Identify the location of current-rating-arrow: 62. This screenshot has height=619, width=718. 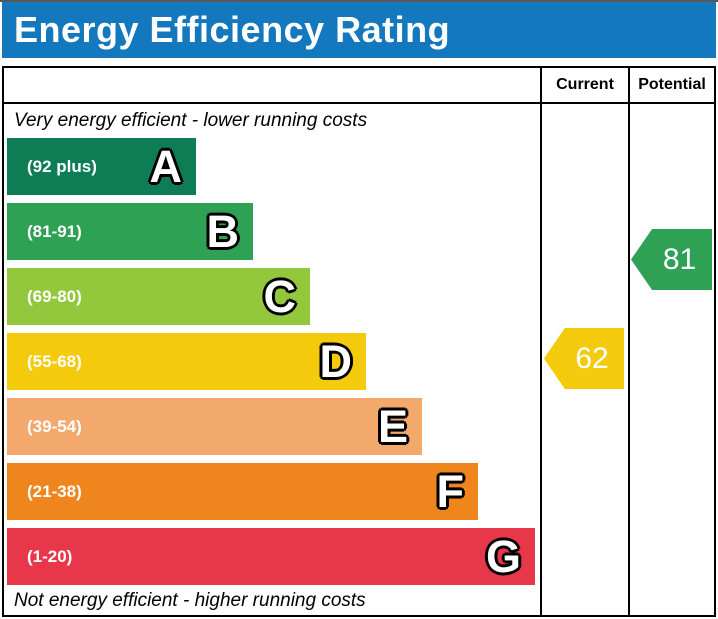
(584, 358).